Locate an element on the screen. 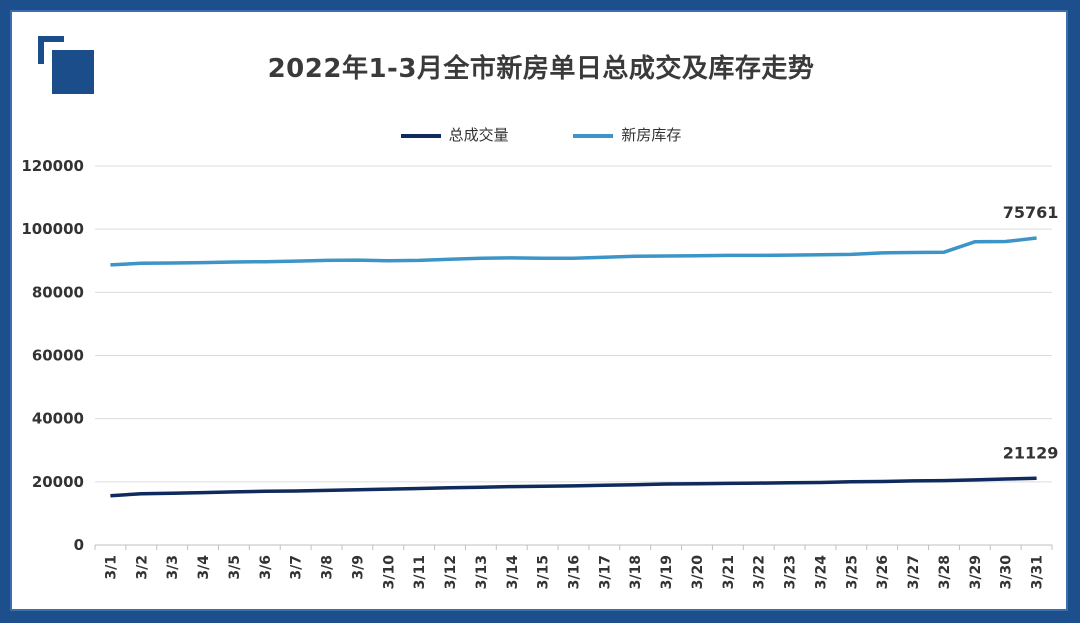 Image resolution: width=1080 pixels, height=623 pixels. x-tick-label: 3/25 is located at coordinates (852, 572).